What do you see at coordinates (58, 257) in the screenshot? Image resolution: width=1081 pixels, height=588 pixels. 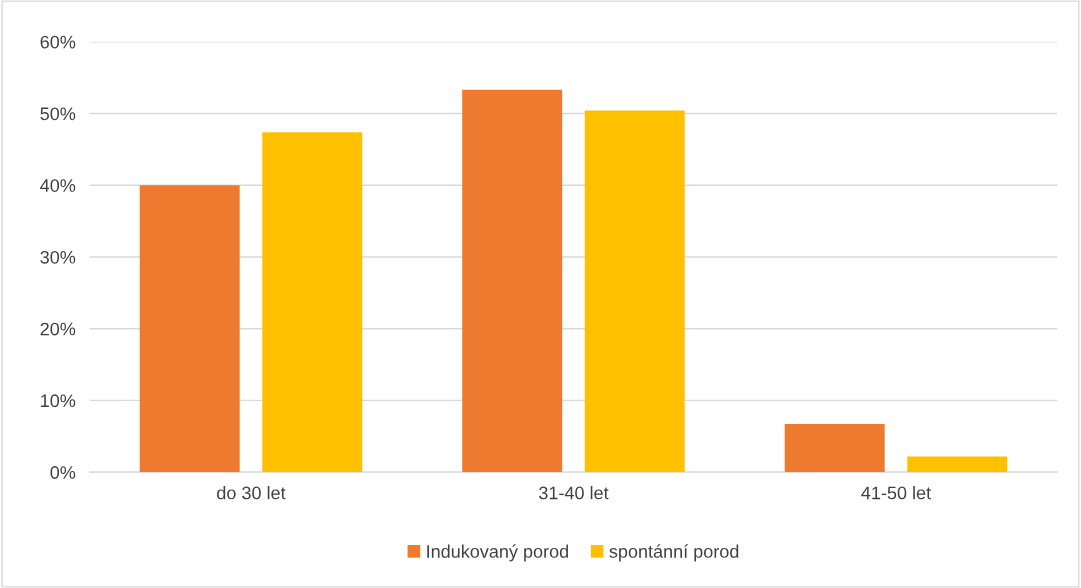 I see `y-tick-label: 30%` at bounding box center [58, 257].